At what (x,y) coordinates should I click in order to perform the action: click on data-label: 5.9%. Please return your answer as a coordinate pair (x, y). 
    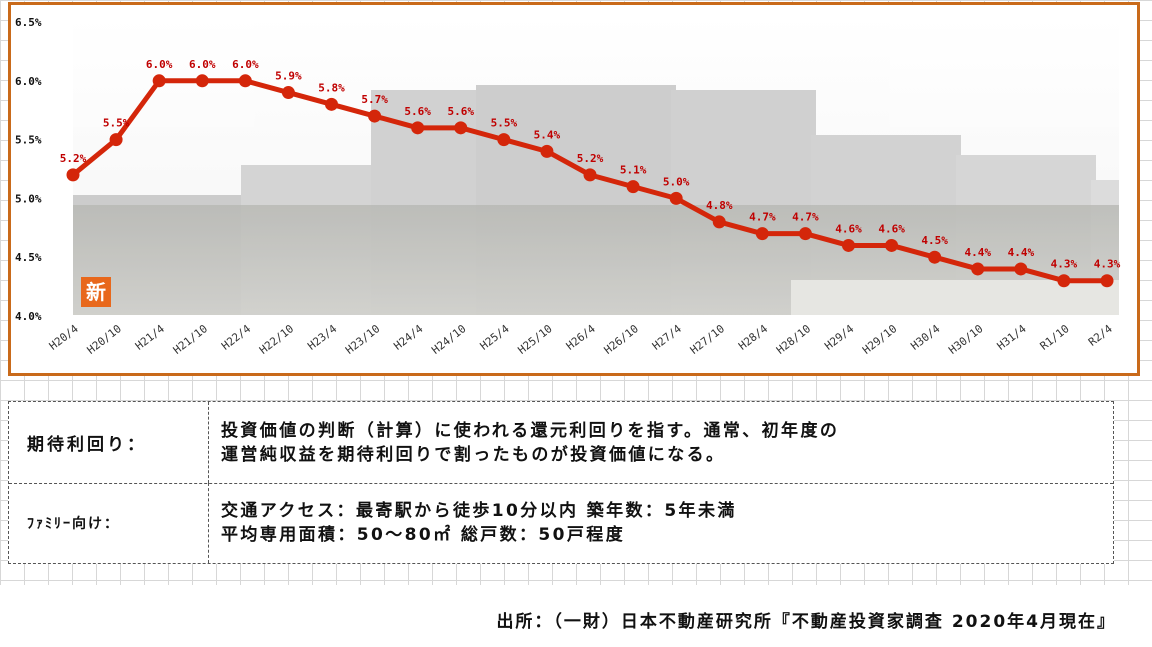
    Looking at the image, I should click on (288, 76).